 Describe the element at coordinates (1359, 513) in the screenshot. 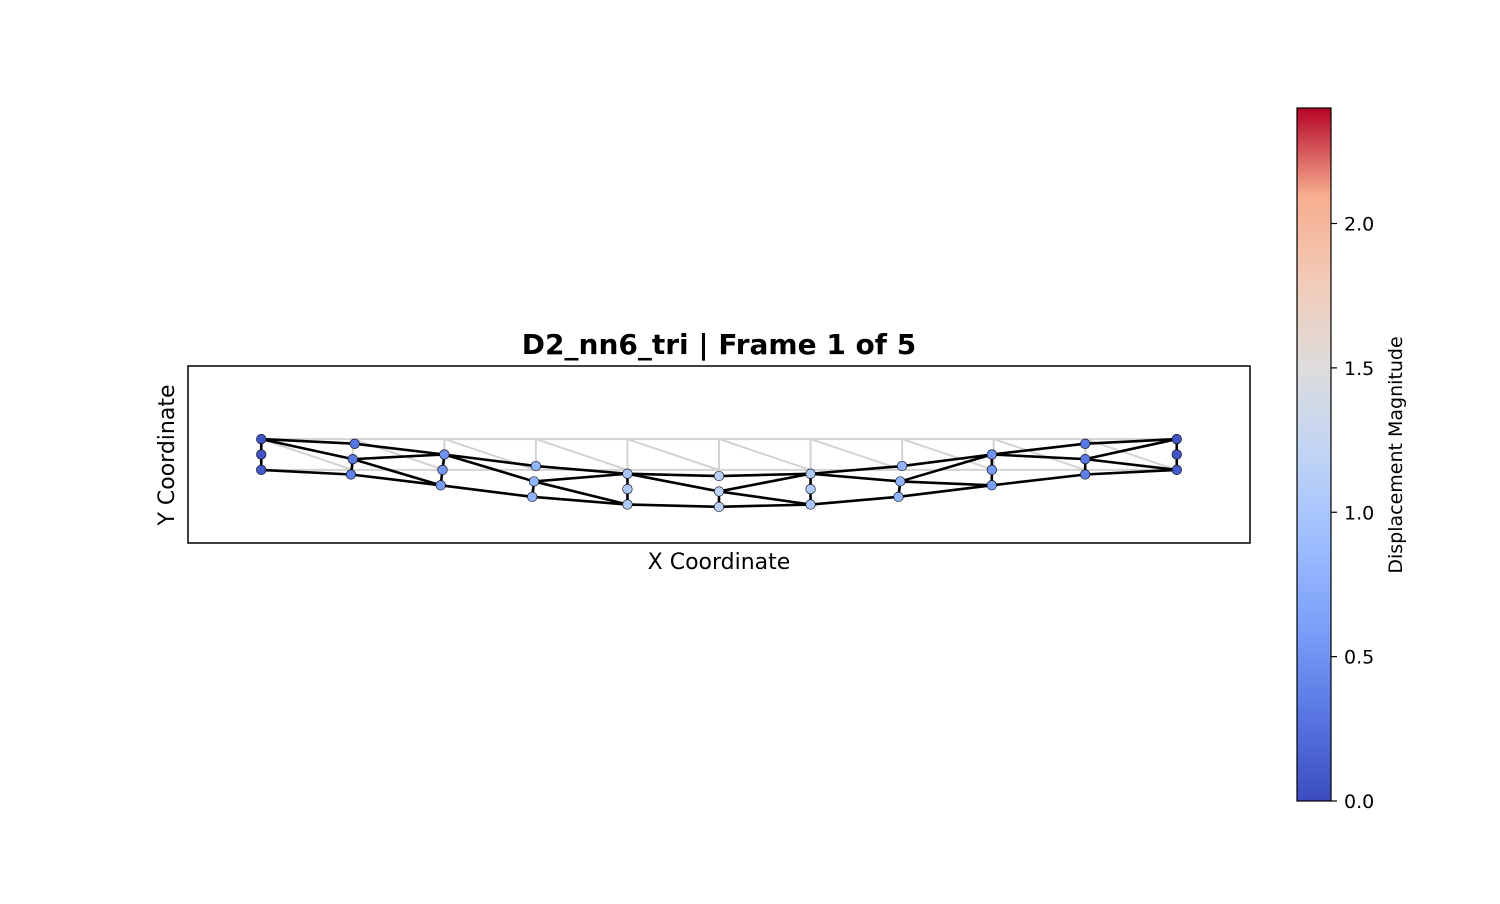

I see `colorbar-tick-label: 1.0` at that location.